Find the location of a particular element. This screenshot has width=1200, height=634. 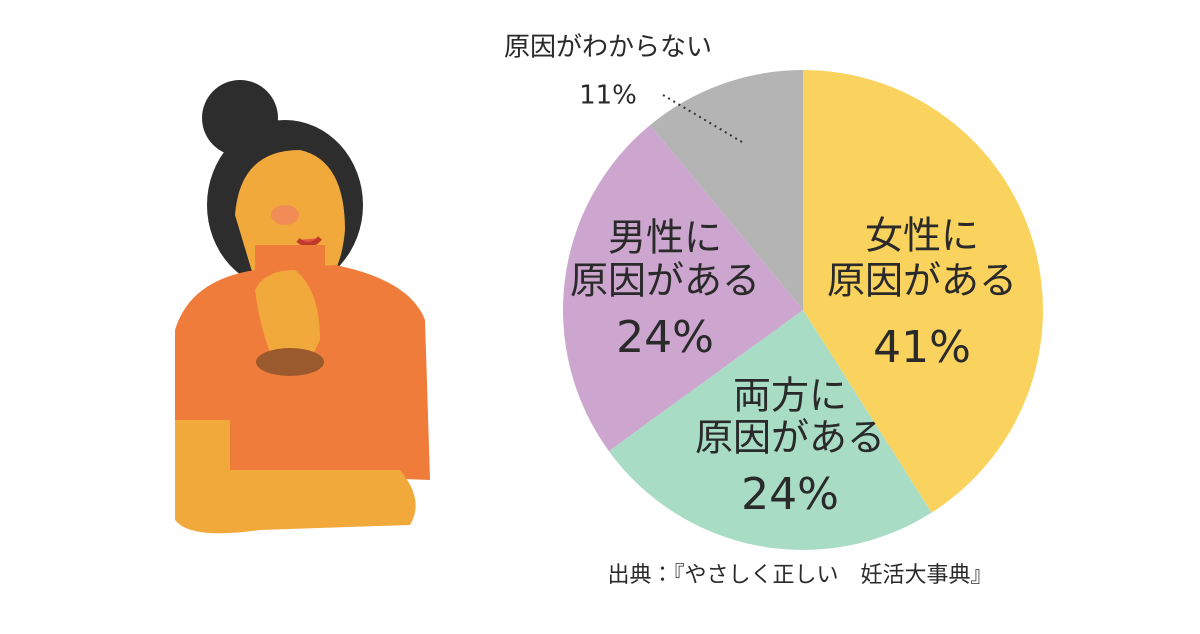

slice-label: 両方に is located at coordinates (790, 396).